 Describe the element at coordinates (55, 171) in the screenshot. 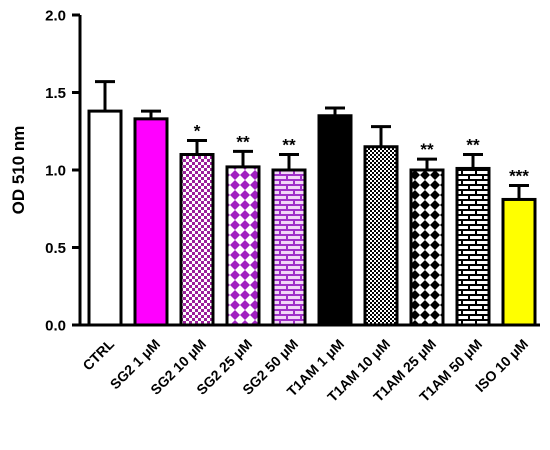

I see `y-tick-label: 1.0` at that location.